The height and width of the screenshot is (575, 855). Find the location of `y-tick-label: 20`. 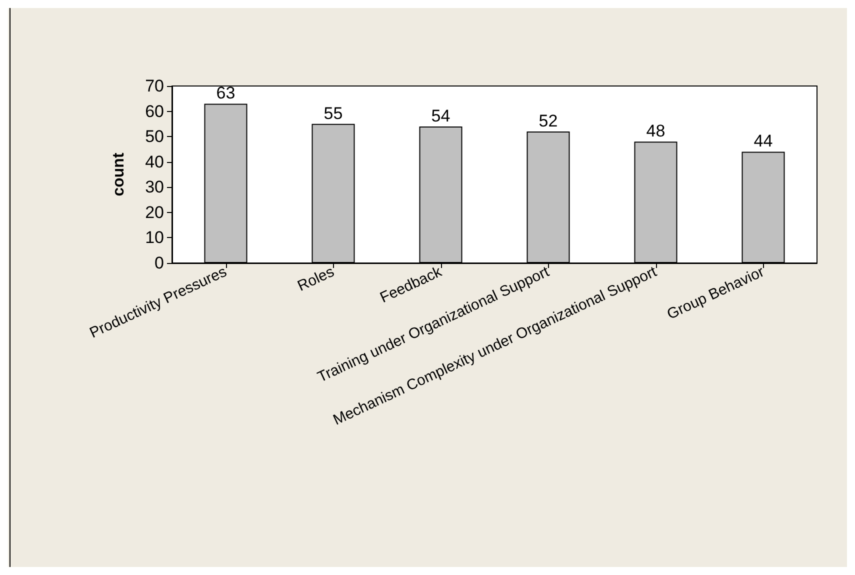

y-tick-label: 20 is located at coordinates (154, 212).